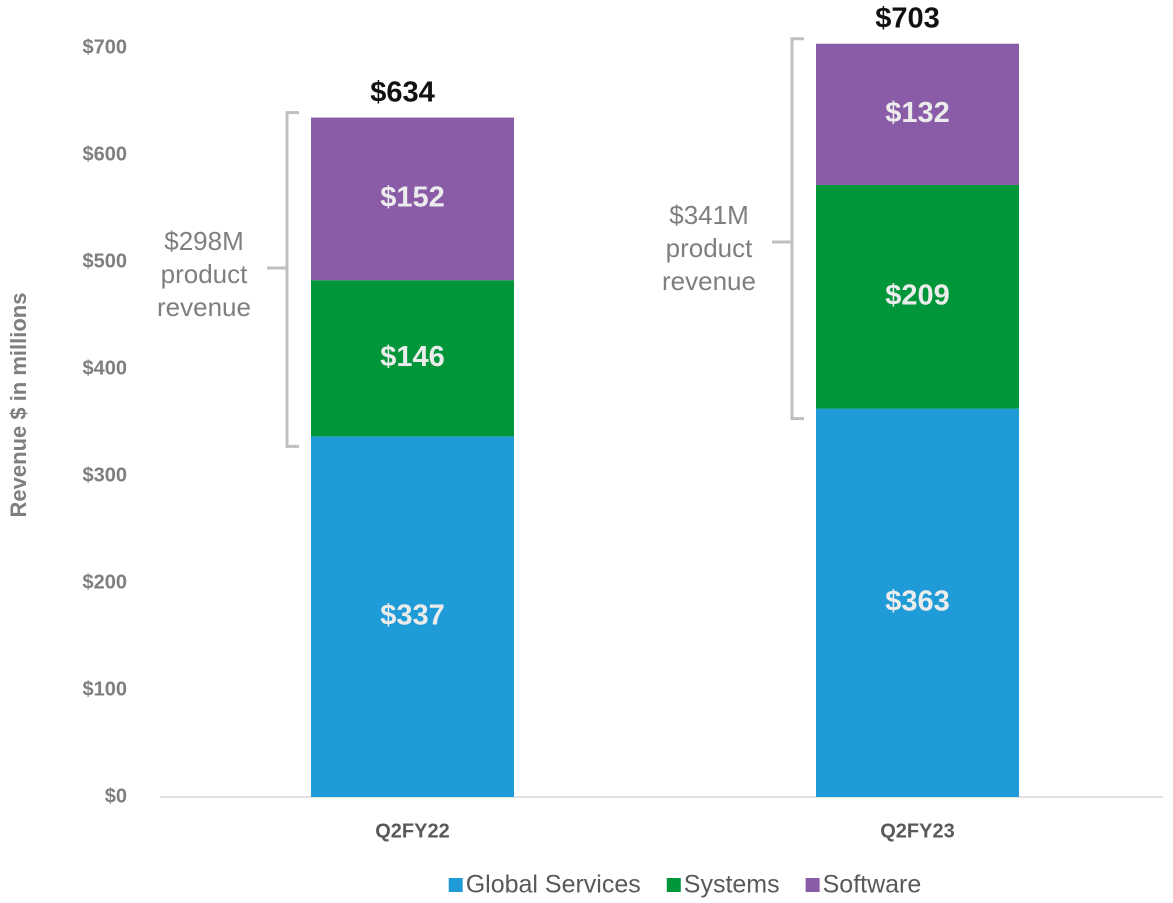  What do you see at coordinates (907, 18) in the screenshot?
I see `total-label: $703` at bounding box center [907, 18].